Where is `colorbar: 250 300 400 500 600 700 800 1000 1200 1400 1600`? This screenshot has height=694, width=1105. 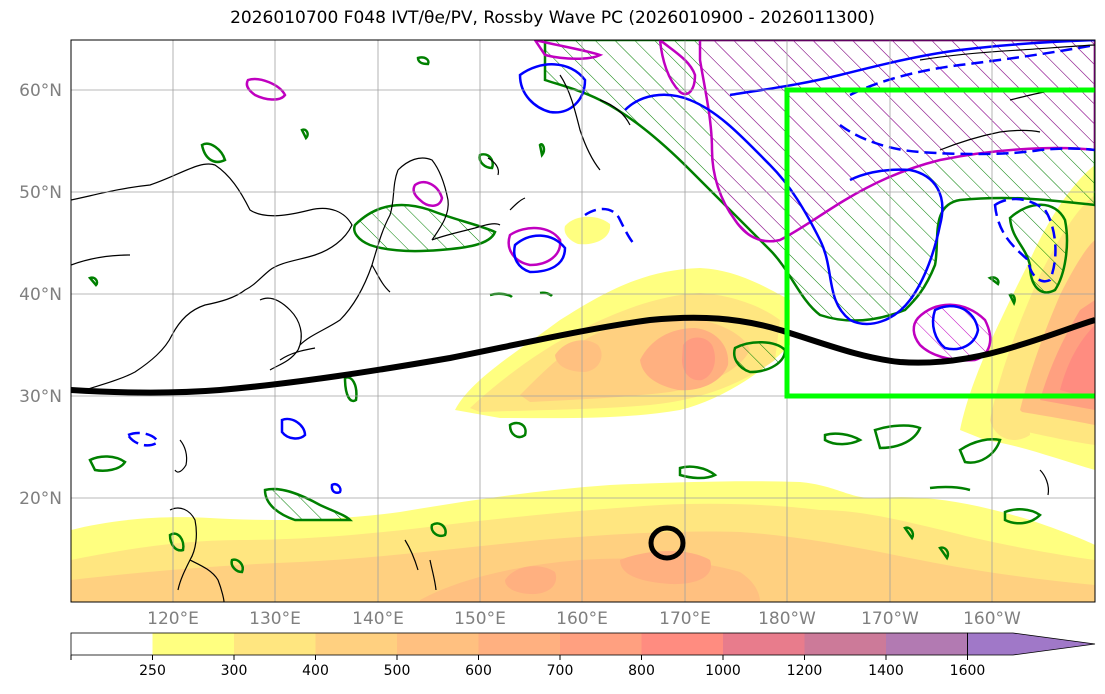 colorbar: 250 300 400 500 600 700 800 1000 1200 1400 1600 is located at coordinates (583, 655).